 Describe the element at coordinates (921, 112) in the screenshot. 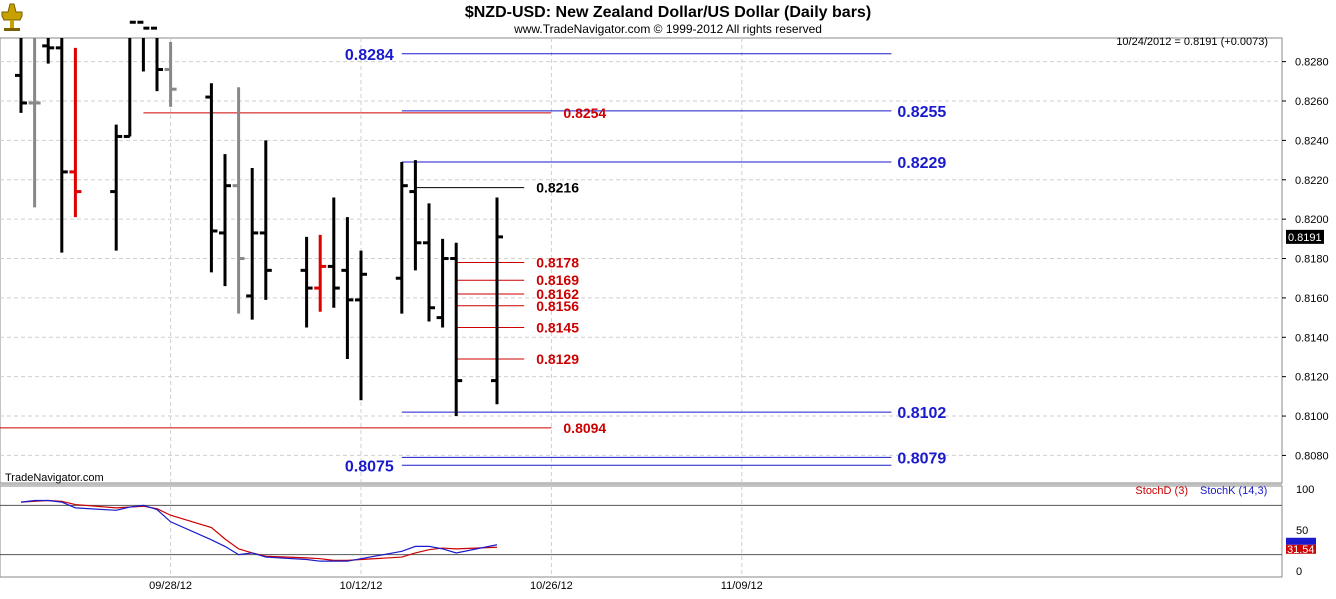

I see `level-label: 0.8255` at that location.